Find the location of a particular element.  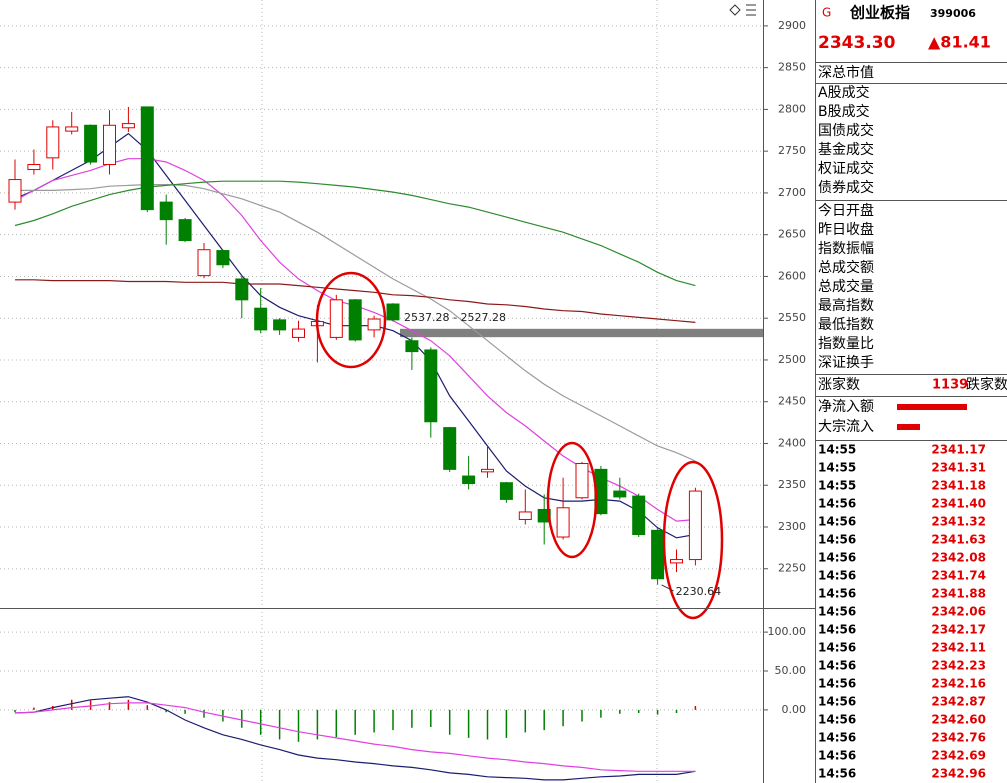

row-label: 深总市值 is located at coordinates (846, 72).